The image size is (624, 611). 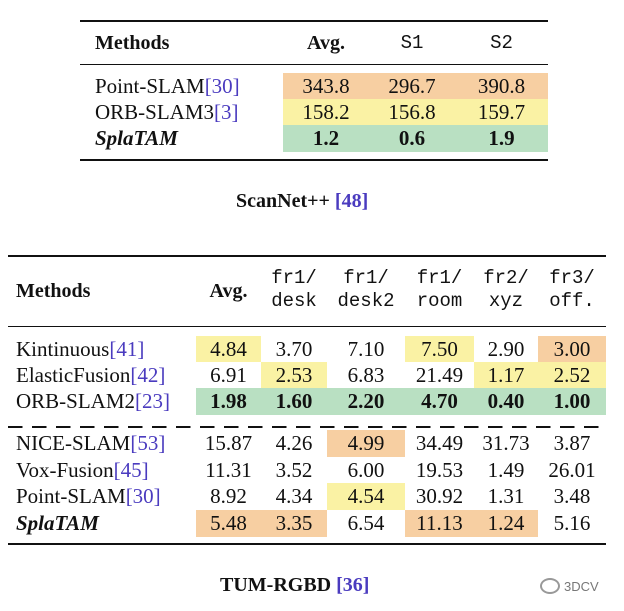 What do you see at coordinates (294, 496) in the screenshot?
I see `value-cell: 4.34` at bounding box center [294, 496].